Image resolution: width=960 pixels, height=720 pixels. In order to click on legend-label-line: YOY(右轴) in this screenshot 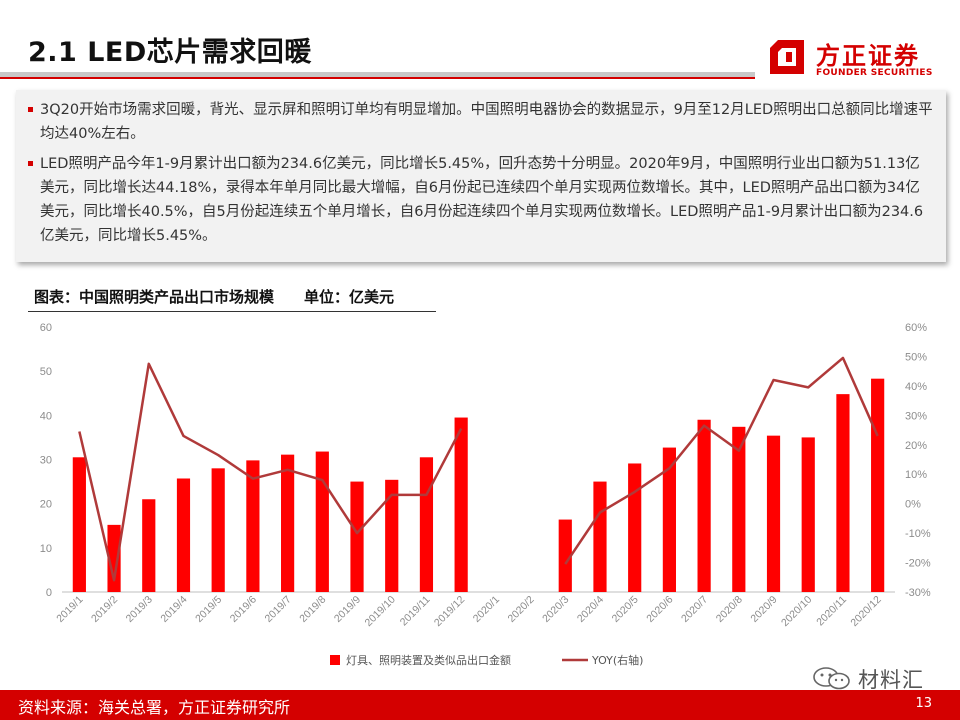, I will do `click(617, 660)`.